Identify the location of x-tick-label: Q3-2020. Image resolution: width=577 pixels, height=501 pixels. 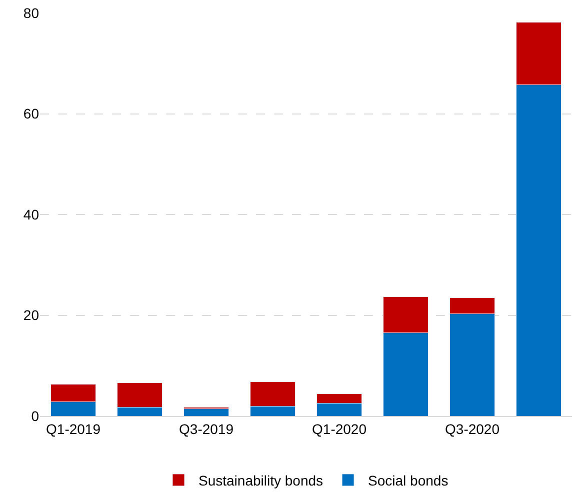
(472, 428).